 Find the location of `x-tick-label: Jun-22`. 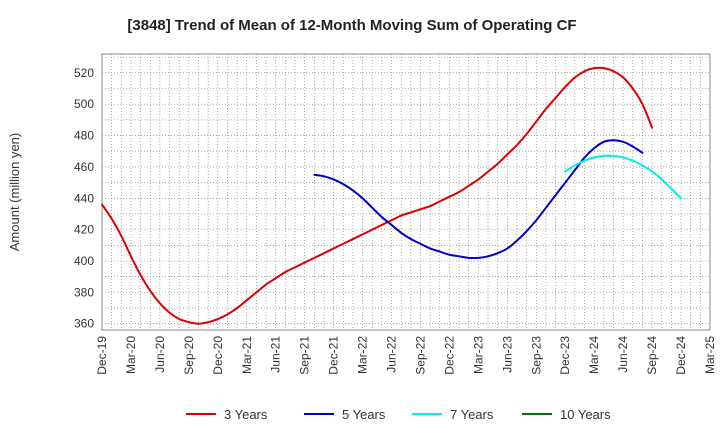

x-tick-label: Jun-22 is located at coordinates (392, 354).